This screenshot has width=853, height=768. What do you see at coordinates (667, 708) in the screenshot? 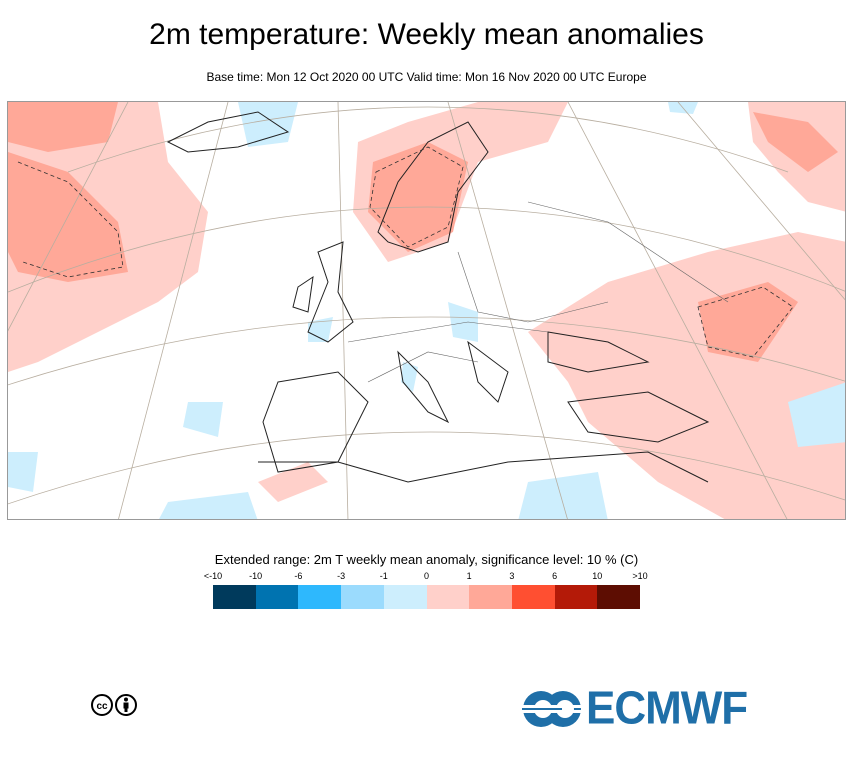
I see `ecmwf-logo-text: ECMWF` at bounding box center [667, 708].